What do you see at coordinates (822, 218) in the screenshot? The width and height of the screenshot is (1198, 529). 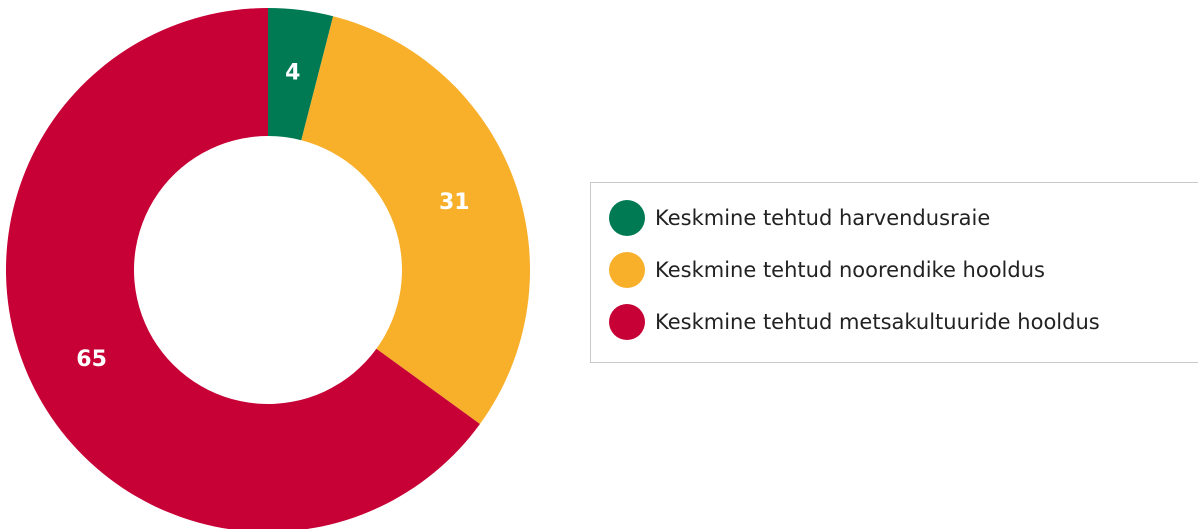 I see `legend-label: Keskmine tehtud harvendusraie` at bounding box center [822, 218].